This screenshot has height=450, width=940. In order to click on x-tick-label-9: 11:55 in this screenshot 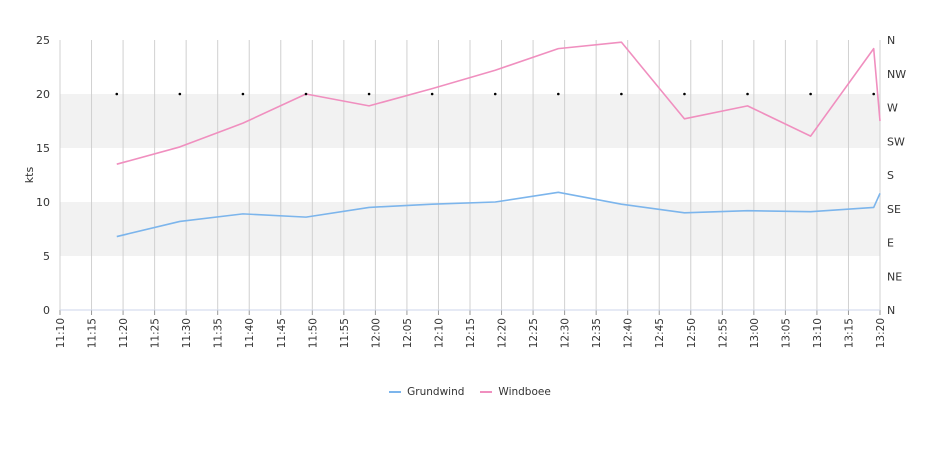, I will do `click(345, 333)`.